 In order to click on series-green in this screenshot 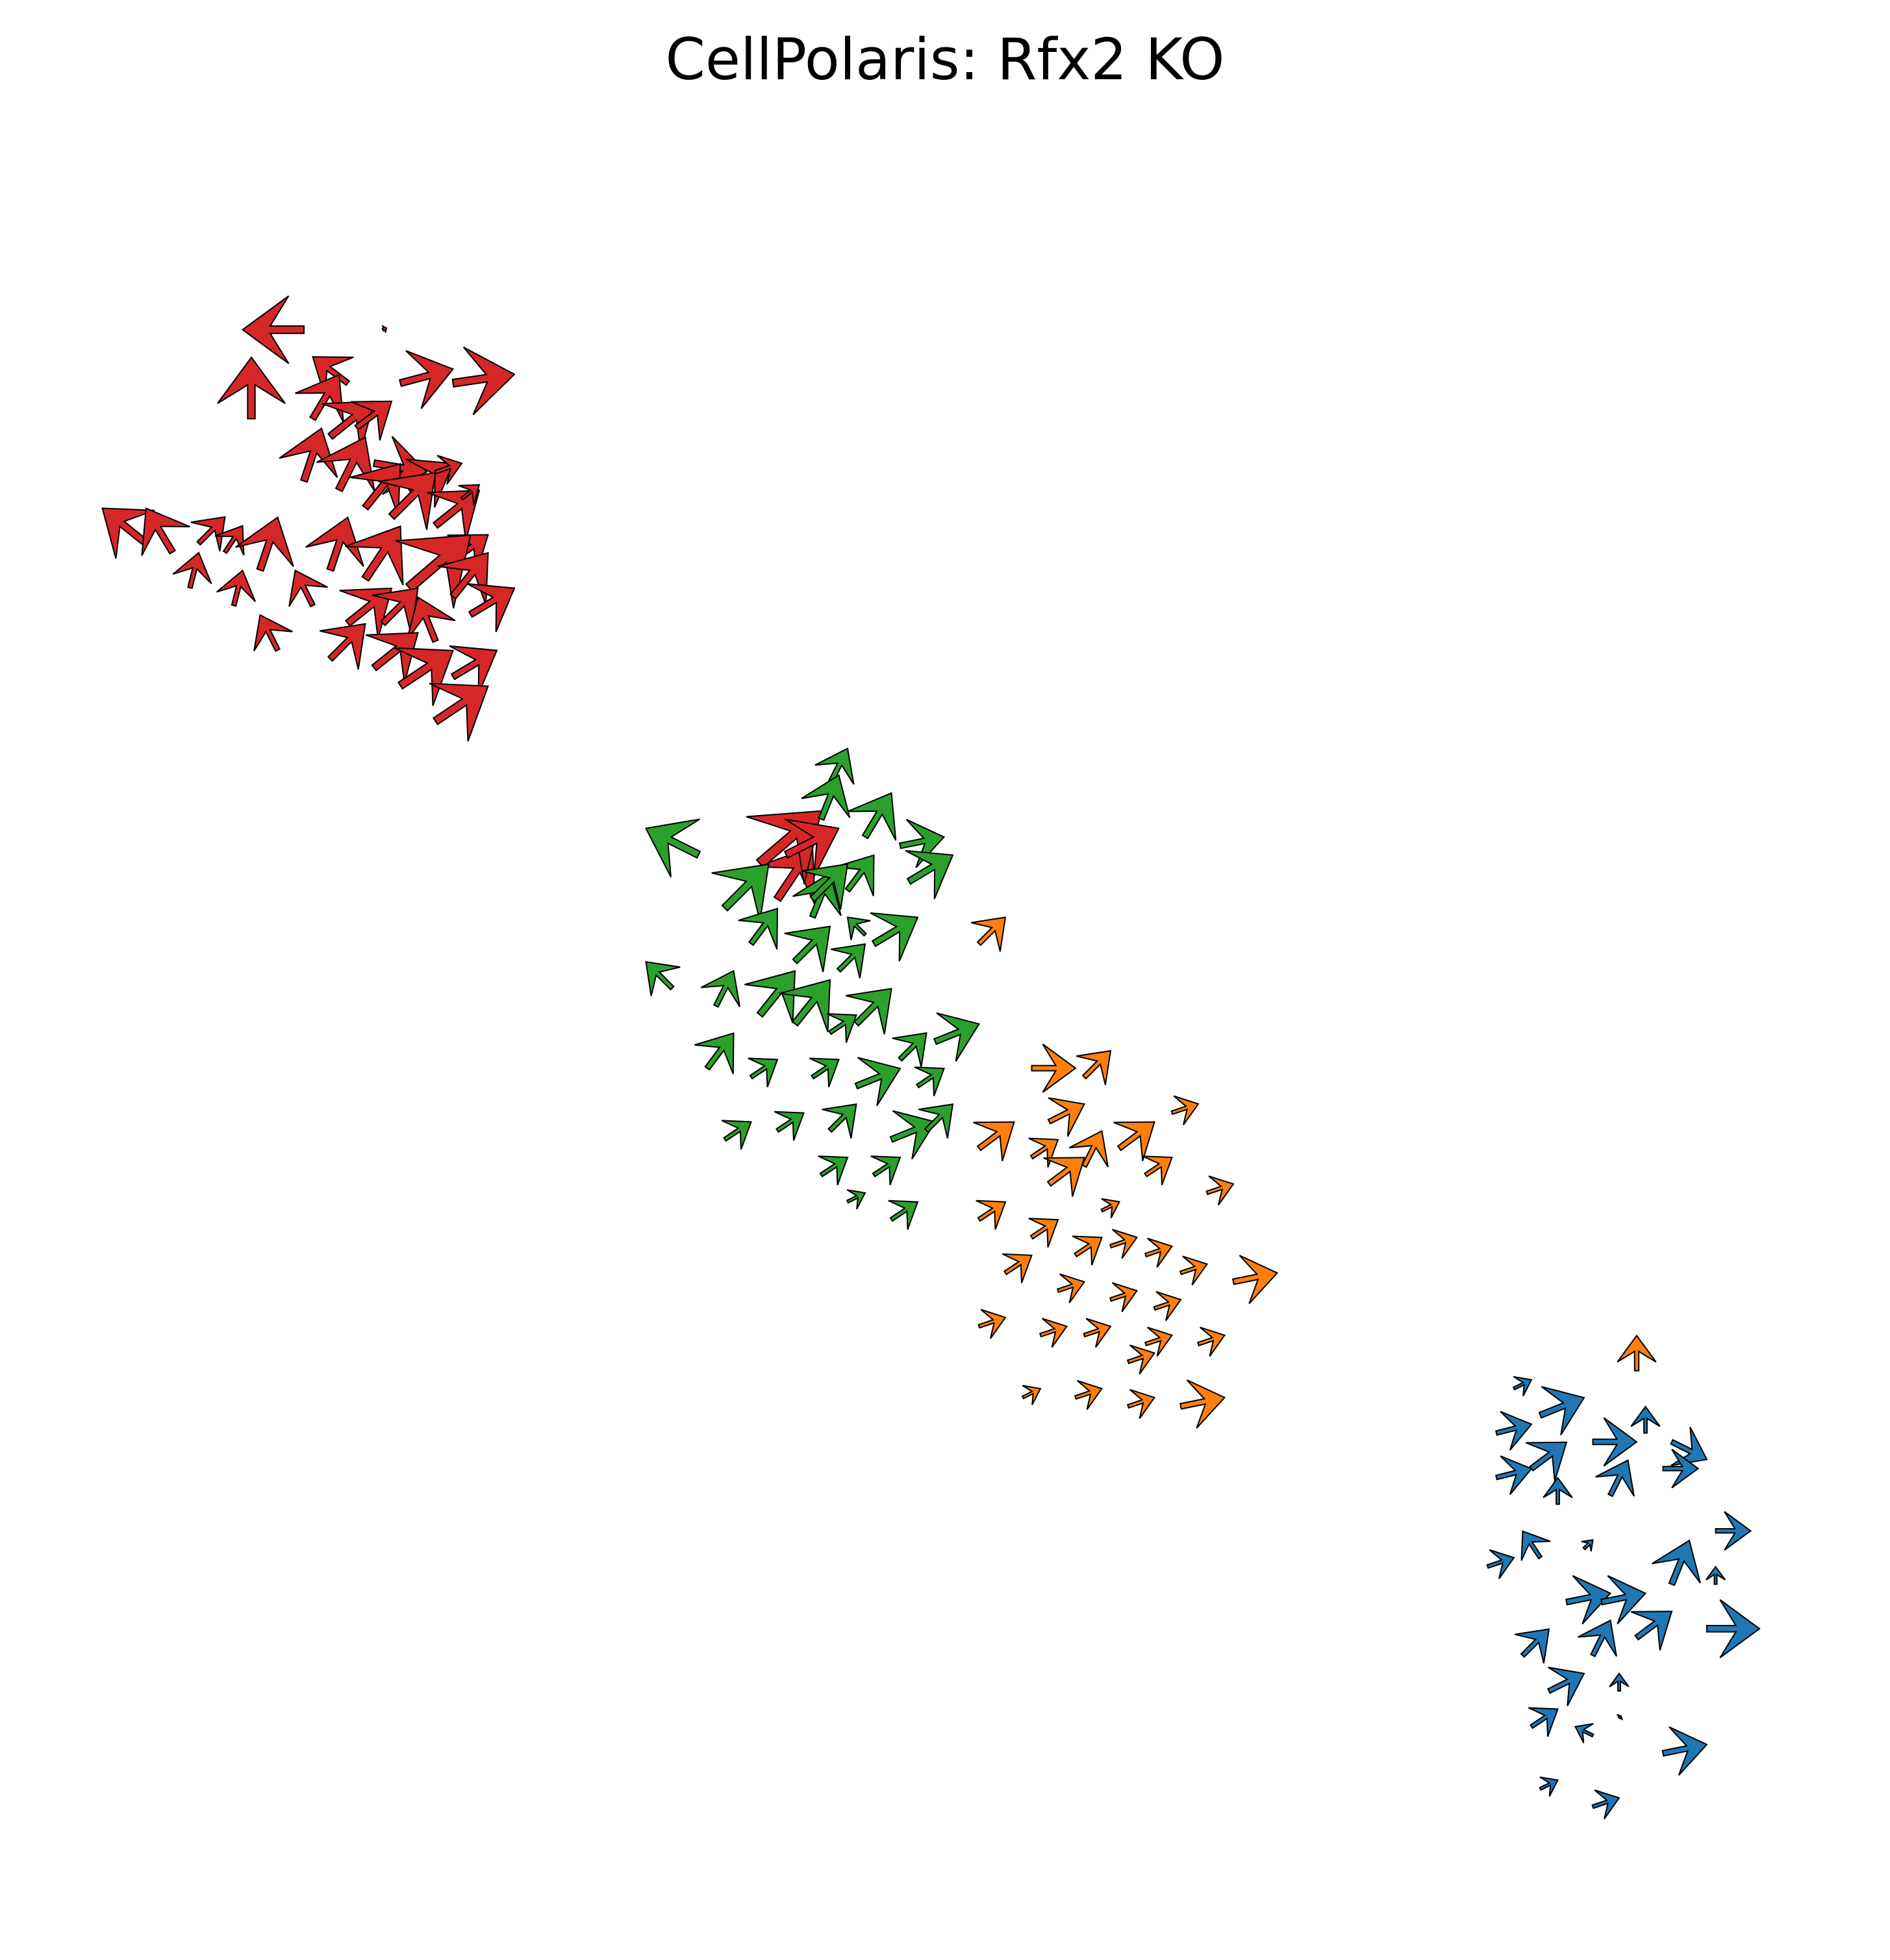, I will do `click(813, 988)`.